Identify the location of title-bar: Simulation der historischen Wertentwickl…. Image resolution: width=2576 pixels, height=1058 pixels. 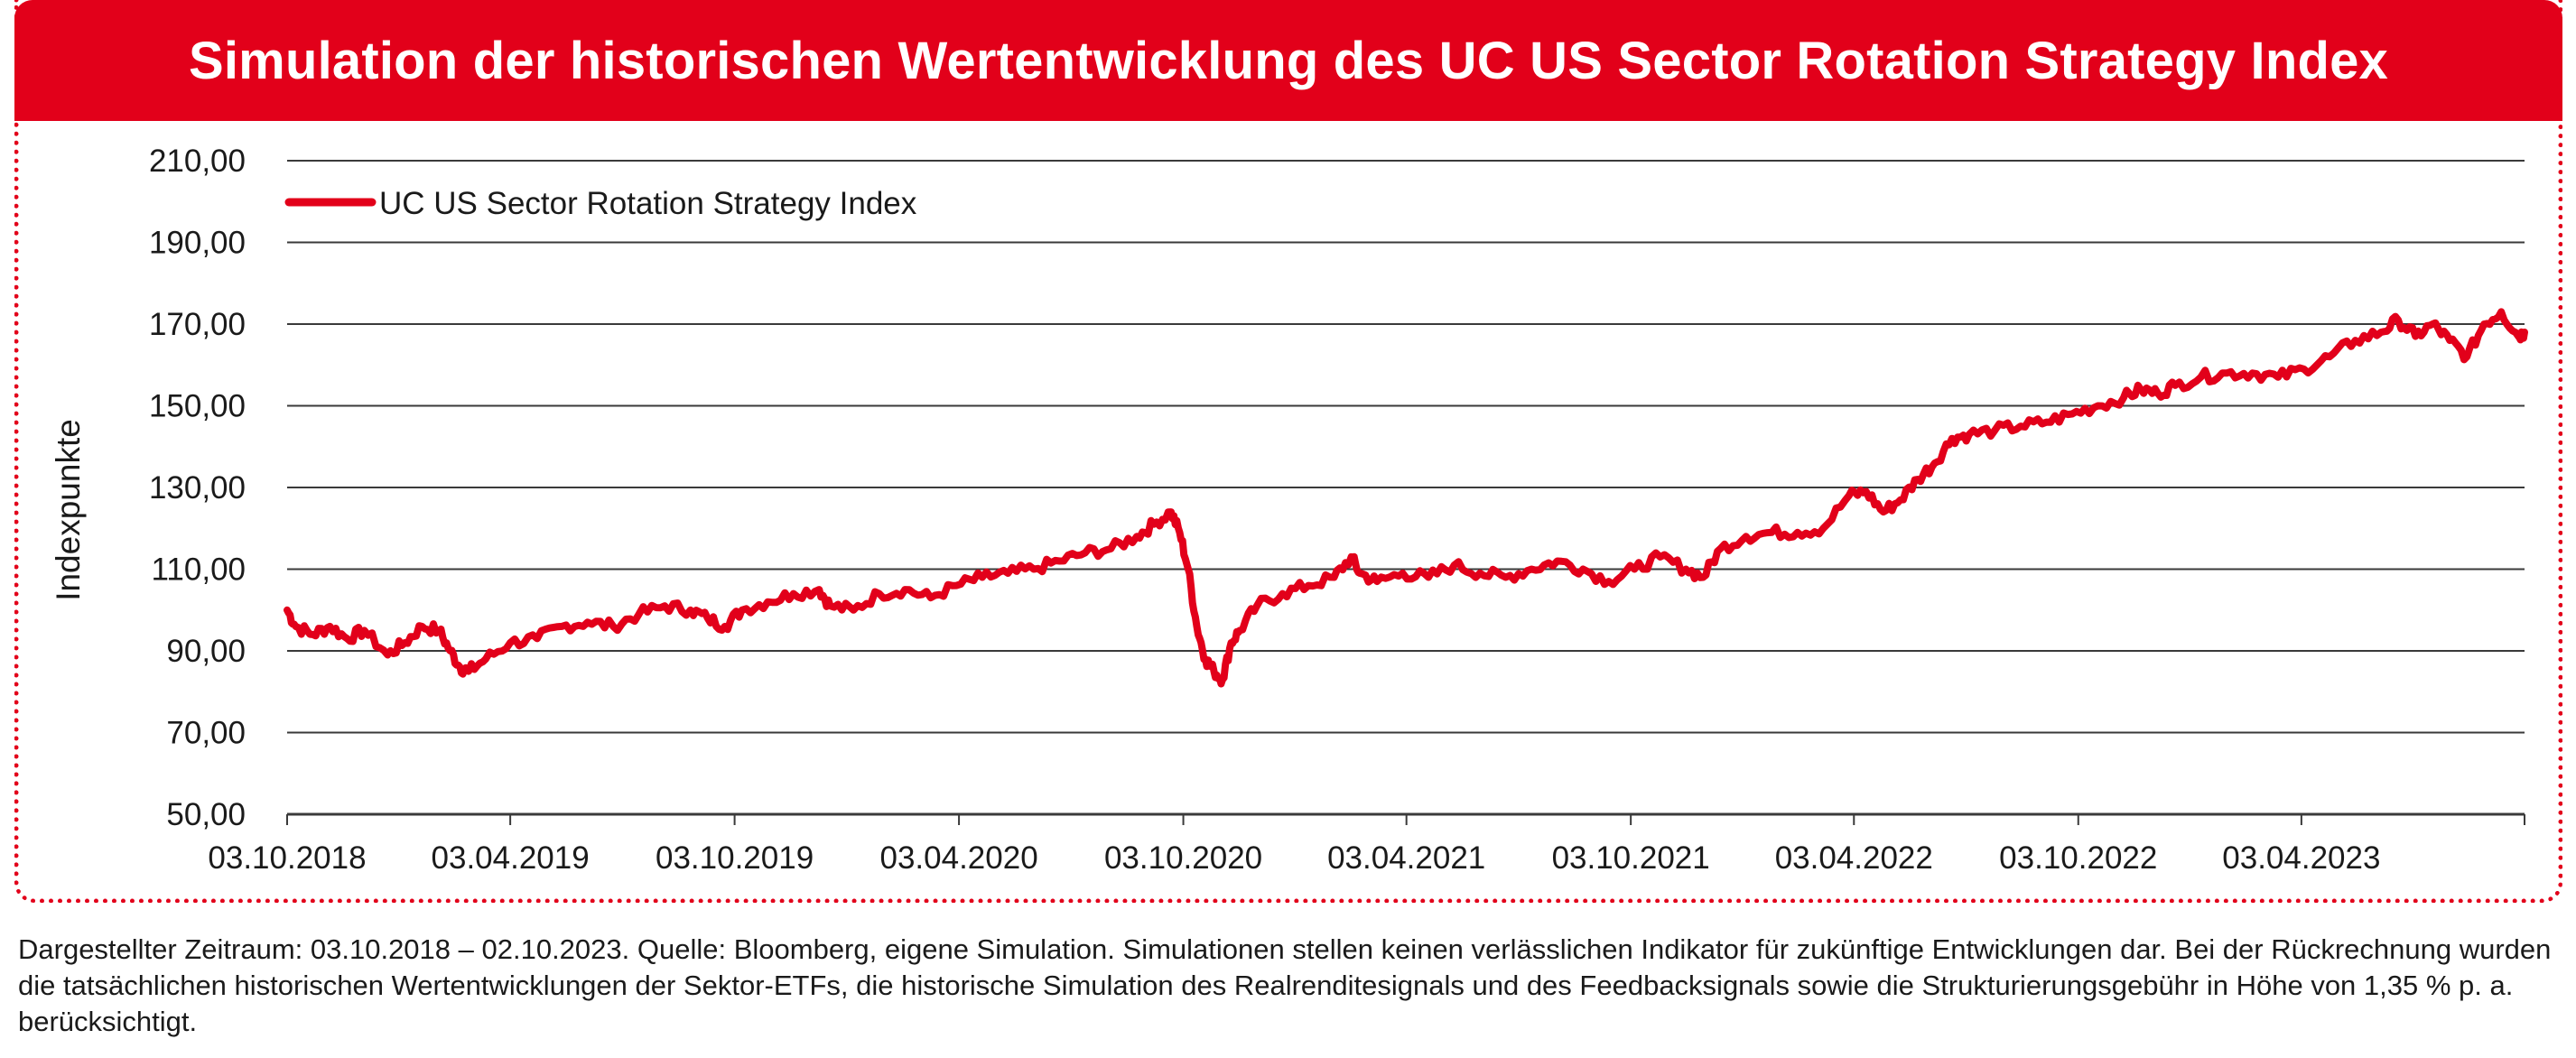
(1288, 60).